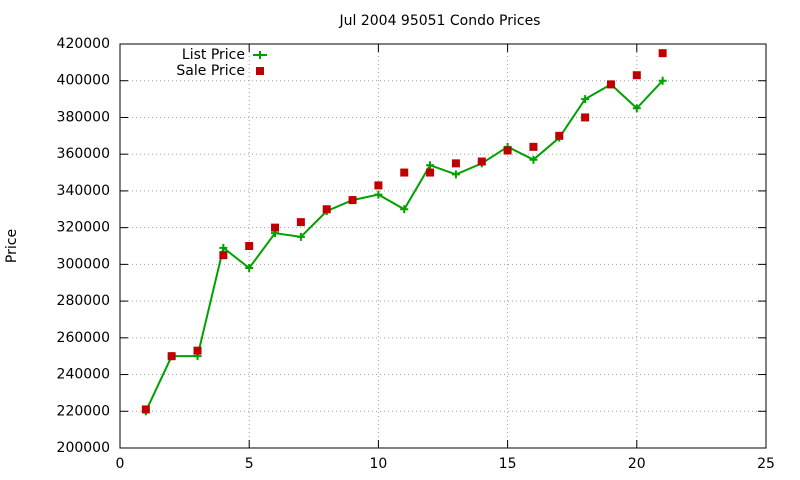  What do you see at coordinates (83, 117) in the screenshot?
I see `y-tick-label: 380000` at bounding box center [83, 117].